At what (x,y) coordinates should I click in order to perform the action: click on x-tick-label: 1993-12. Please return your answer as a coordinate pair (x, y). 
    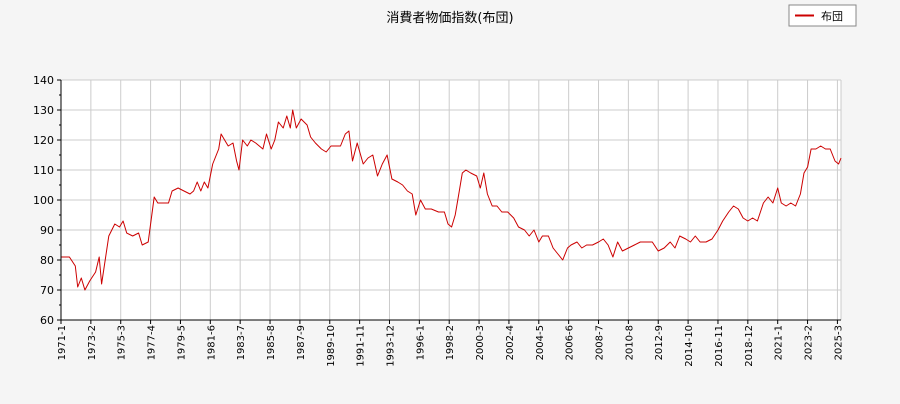
    Looking at the image, I should click on (390, 346).